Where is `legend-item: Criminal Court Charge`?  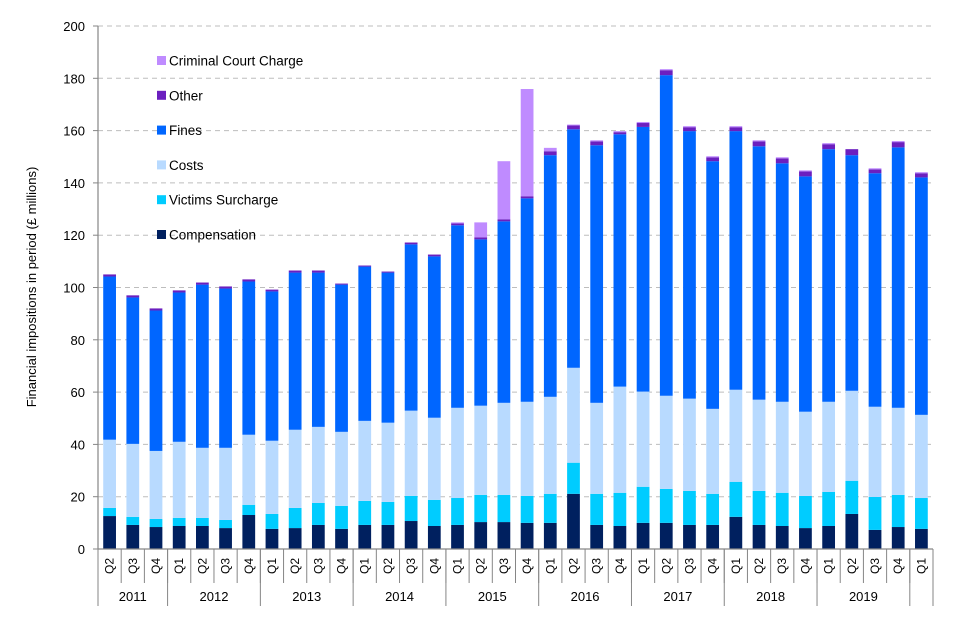 legend-item: Criminal Court Charge is located at coordinates (230, 61).